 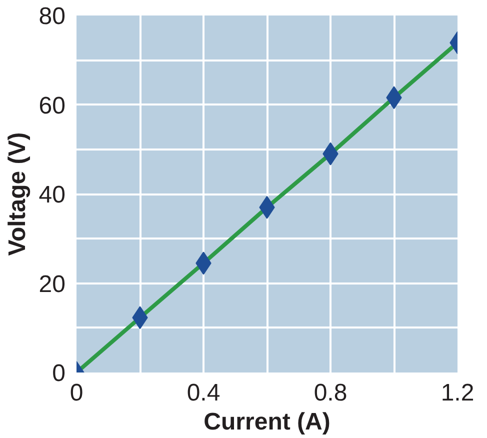 What do you see at coordinates (52, 16) in the screenshot?
I see `y-tick-label: 80` at bounding box center [52, 16].